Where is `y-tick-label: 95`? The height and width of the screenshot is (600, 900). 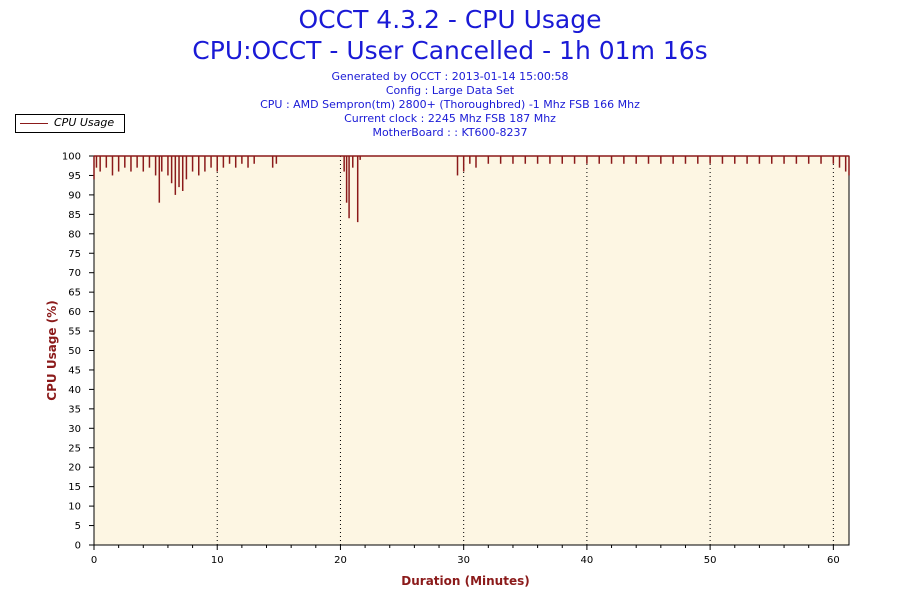 y-tick-label: 95 is located at coordinates (74, 176).